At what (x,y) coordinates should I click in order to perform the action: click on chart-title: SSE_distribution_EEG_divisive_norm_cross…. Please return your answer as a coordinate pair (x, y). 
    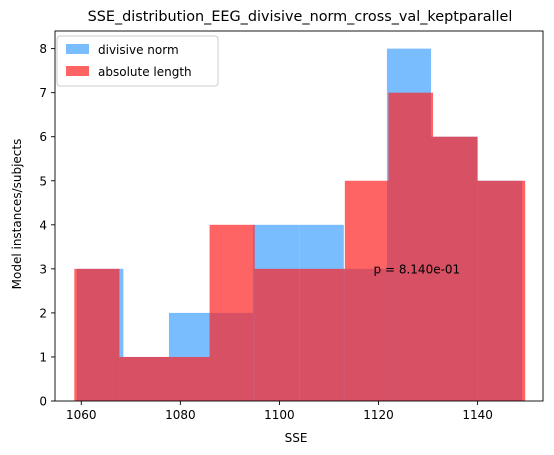
    Looking at the image, I should click on (300, 17).